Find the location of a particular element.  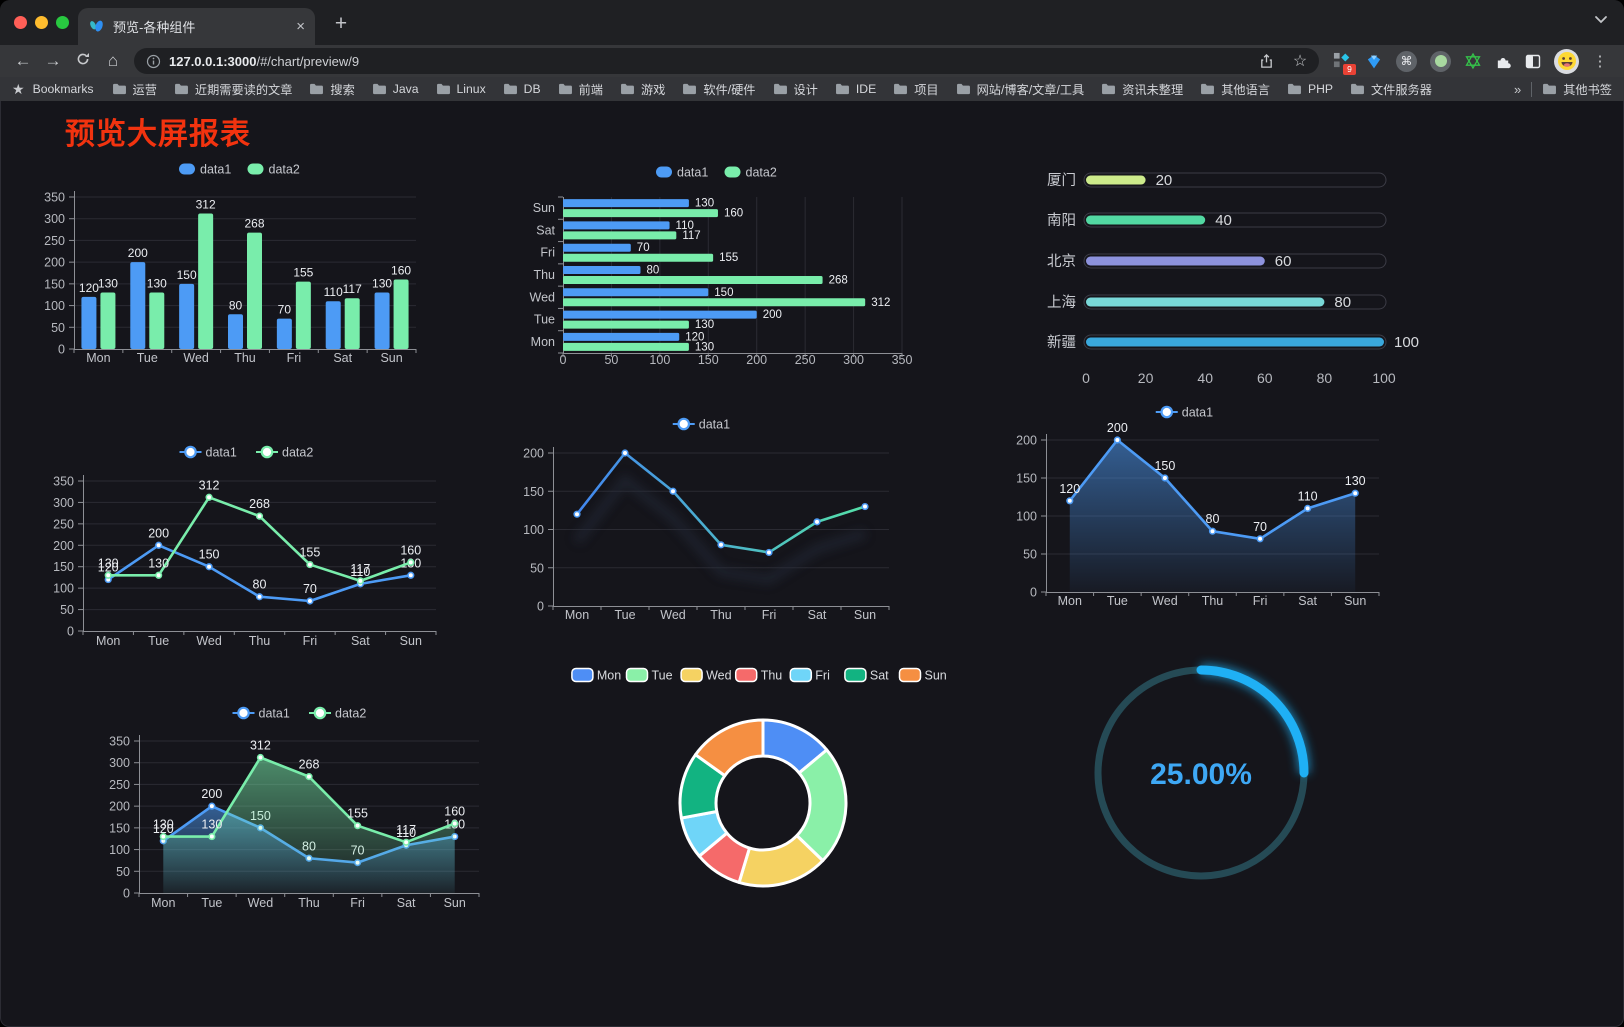

contrast-extension-icon is located at coordinates (1533, 61).